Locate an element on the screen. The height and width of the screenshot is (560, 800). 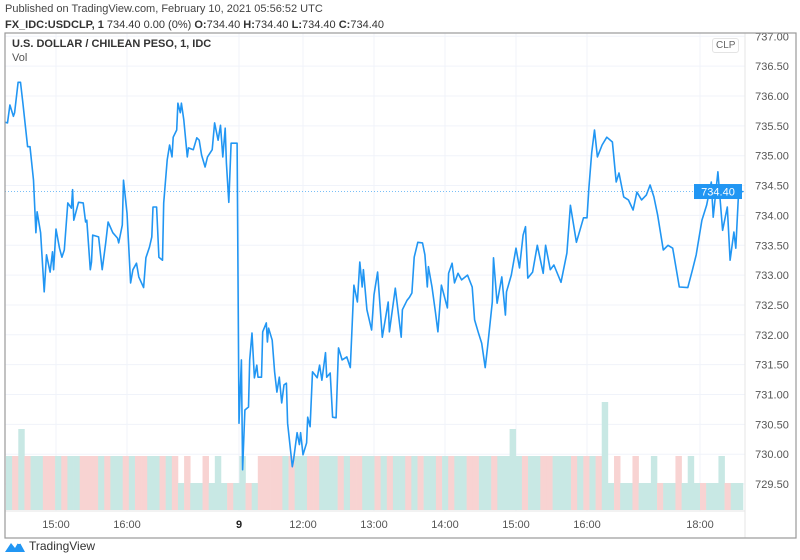
close-label: C: is located at coordinates (344, 25).